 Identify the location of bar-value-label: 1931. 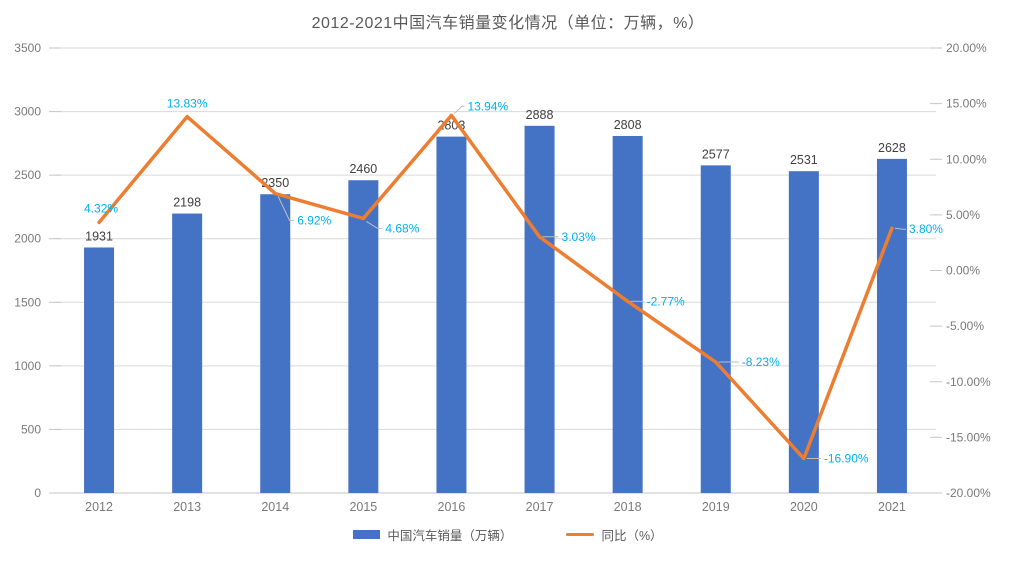
(99, 236).